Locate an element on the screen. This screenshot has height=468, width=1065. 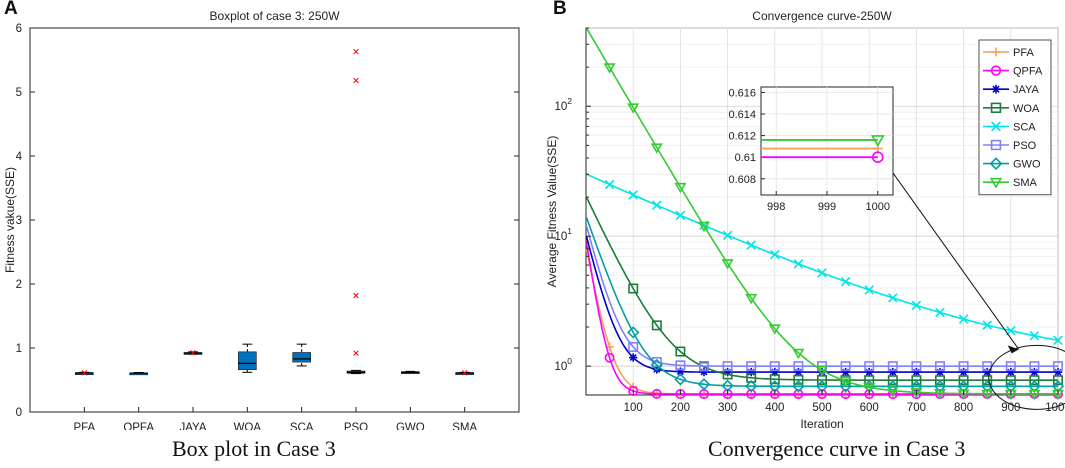
legend-box is located at coordinates (1015, 117).